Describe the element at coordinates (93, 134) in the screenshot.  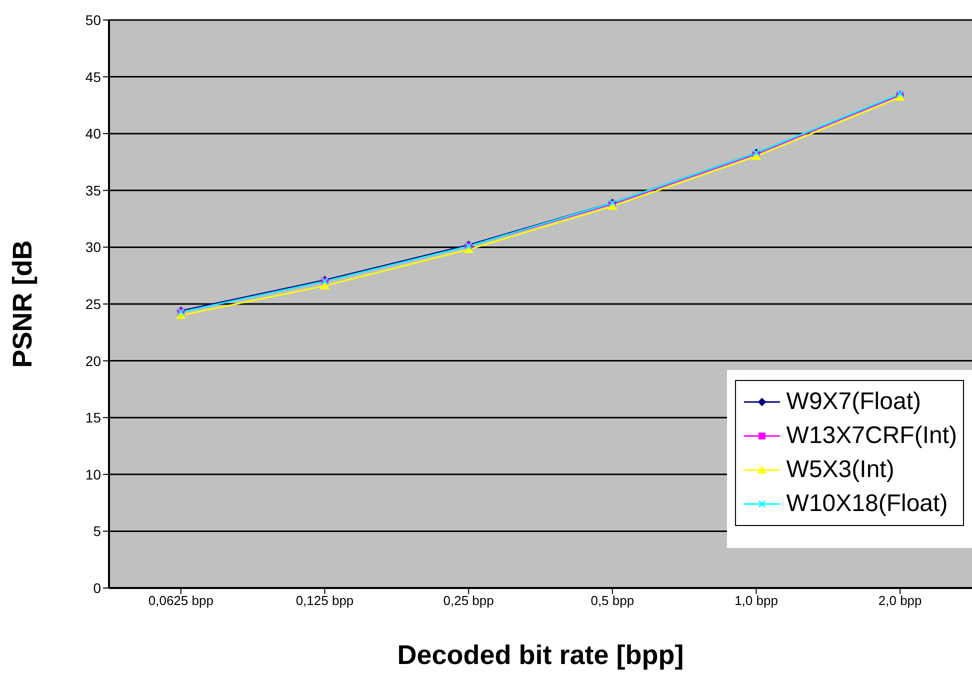
I see `y-tick-label: 40` at that location.